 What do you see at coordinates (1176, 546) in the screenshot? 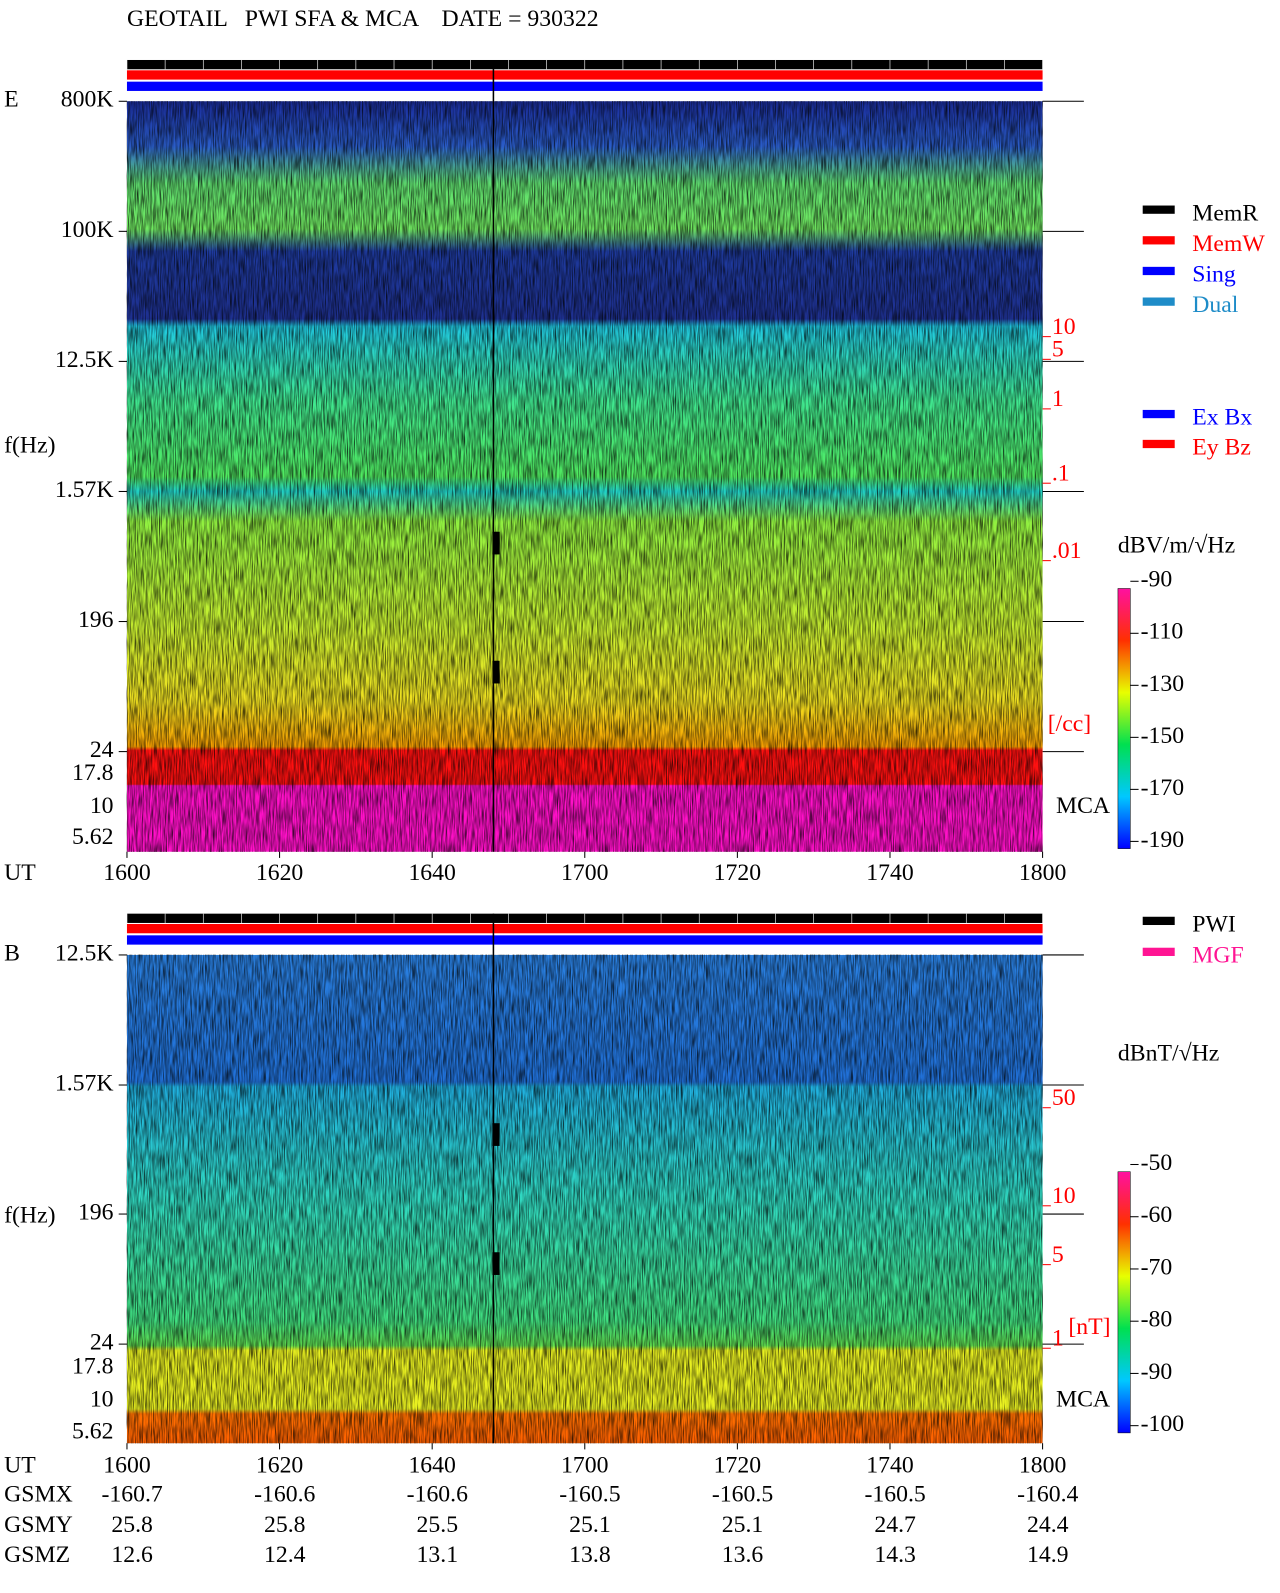
I see `colorbar-unit: dBV/m/√Hz` at bounding box center [1176, 546].